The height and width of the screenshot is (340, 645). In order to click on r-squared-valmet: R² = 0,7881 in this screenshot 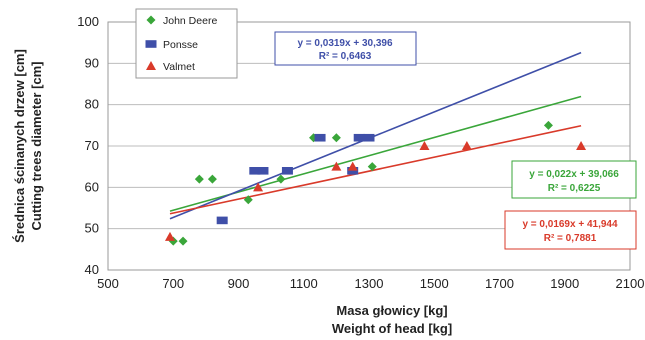, I will do `click(570, 238)`.